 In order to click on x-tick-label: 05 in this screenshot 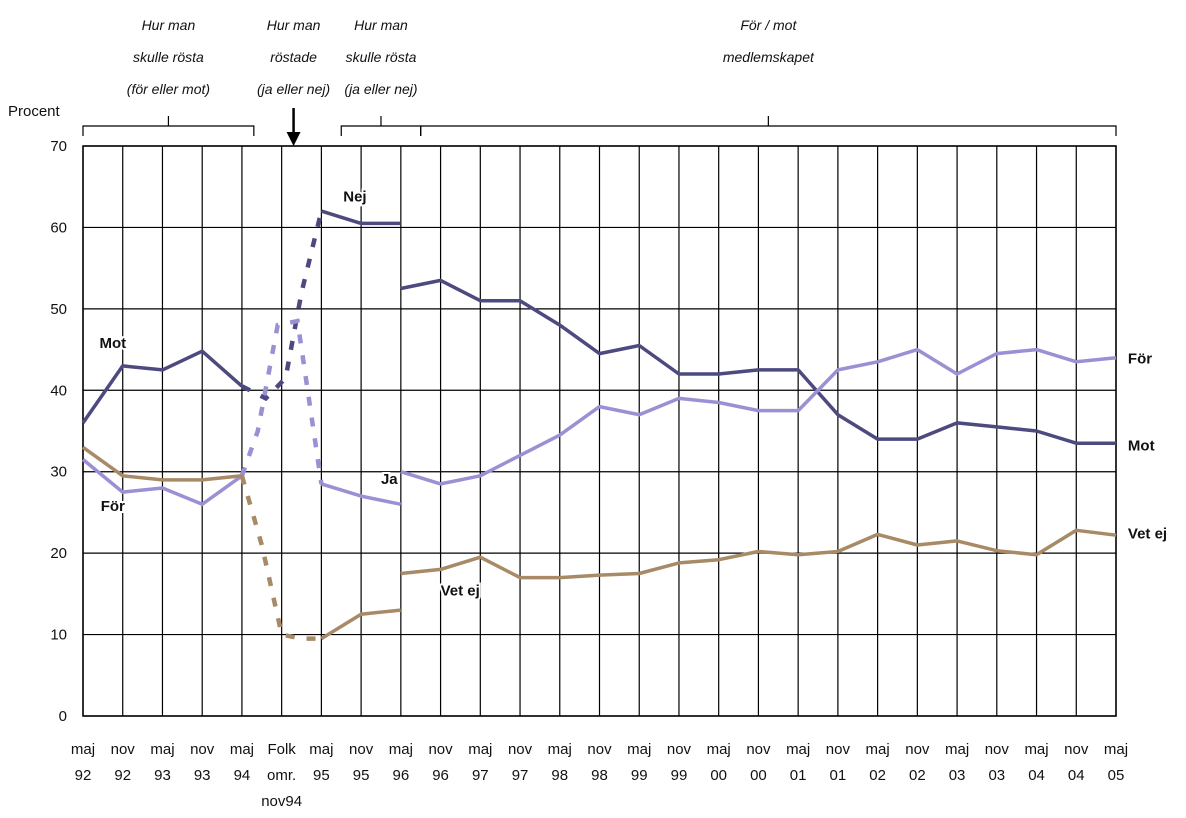, I will do `click(1116, 775)`.